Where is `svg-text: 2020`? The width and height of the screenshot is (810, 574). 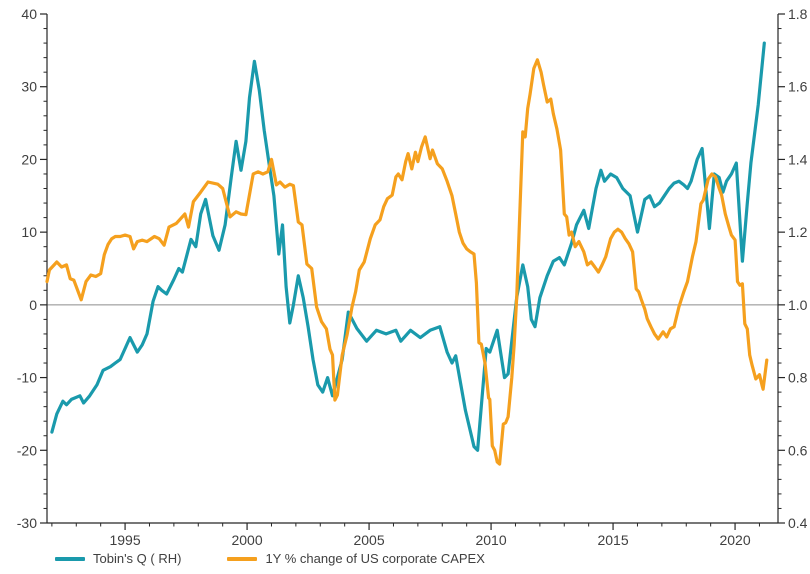
svg-text: 2020 is located at coordinates (734, 540).